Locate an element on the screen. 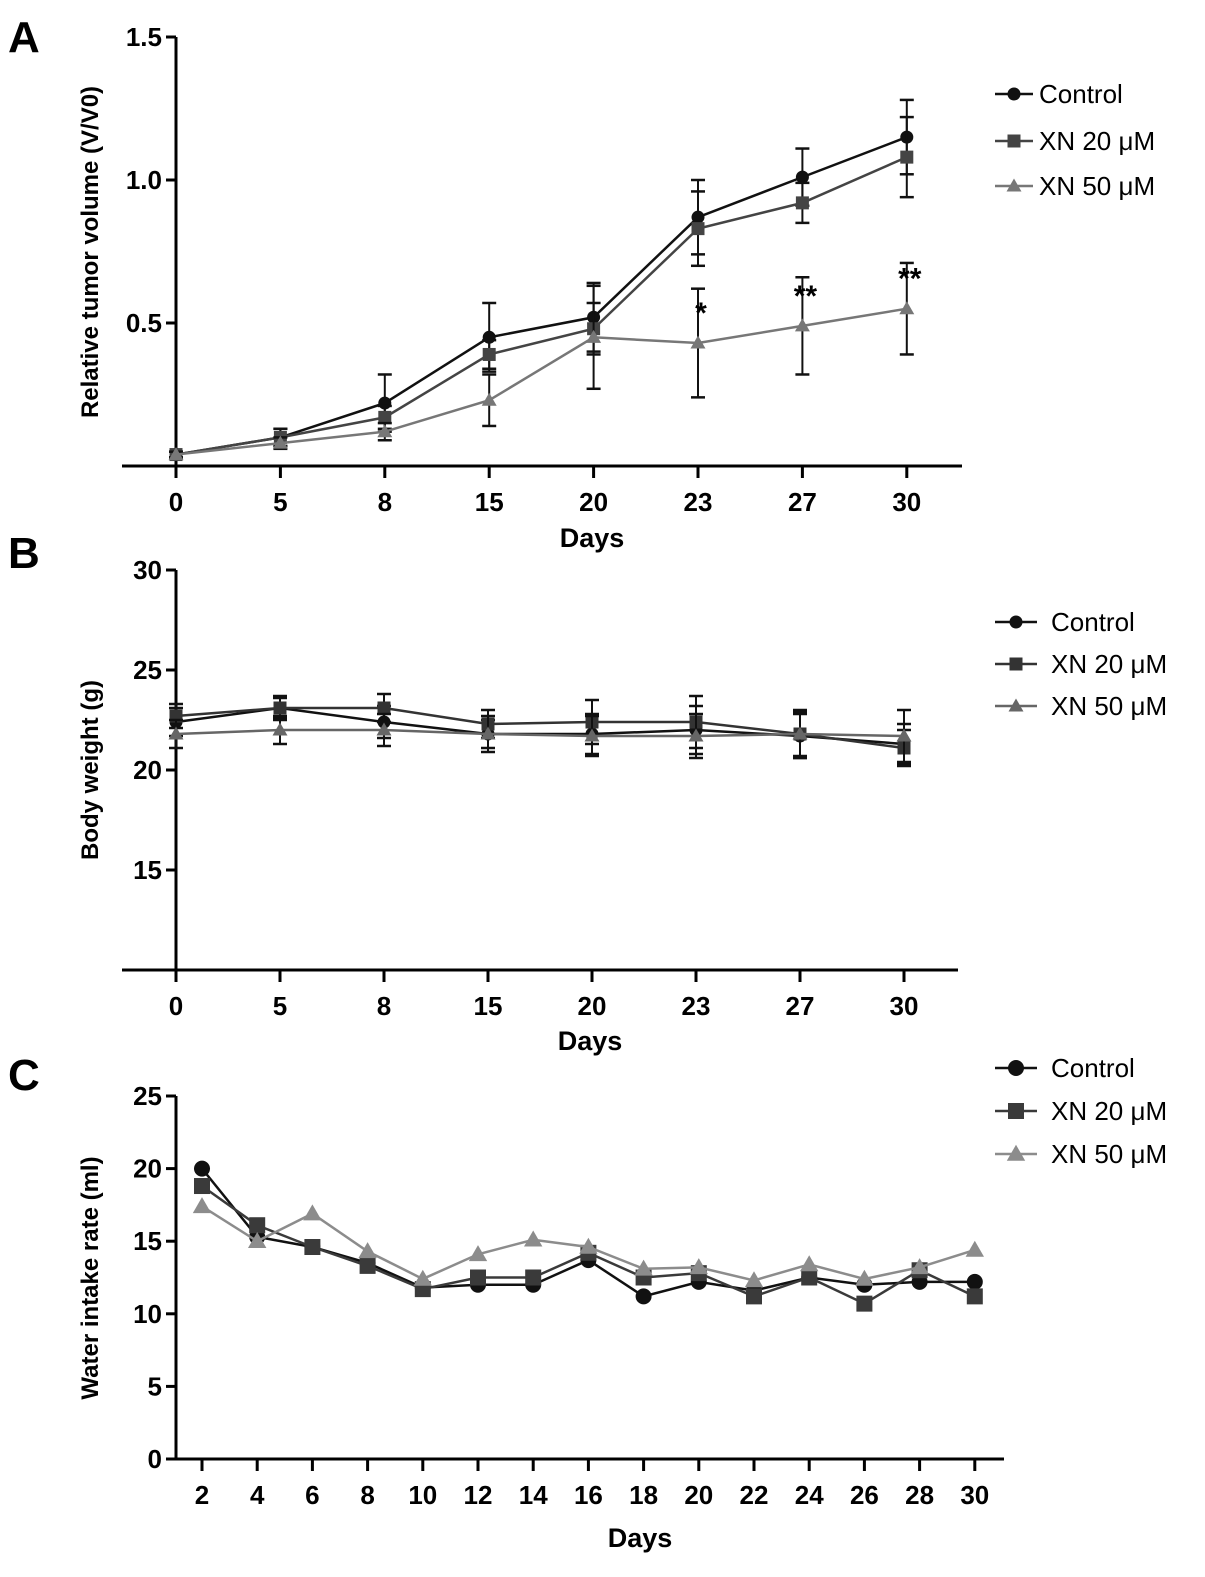 Image resolution: width=1205 pixels, height=1577 pixels. x-tick-label: 0 is located at coordinates (176, 1006).